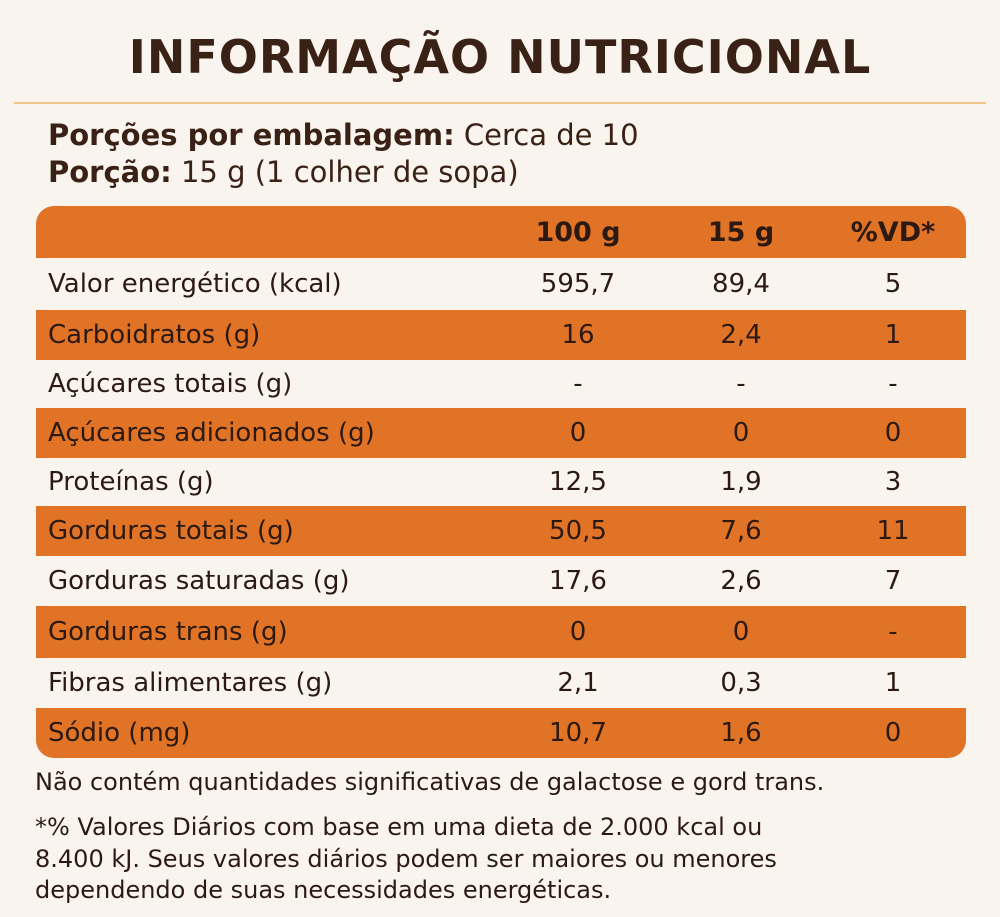 Image resolution: width=1000 pixels, height=917 pixels. What do you see at coordinates (119, 733) in the screenshot?
I see `row-label: Sódio (mg)` at bounding box center [119, 733].